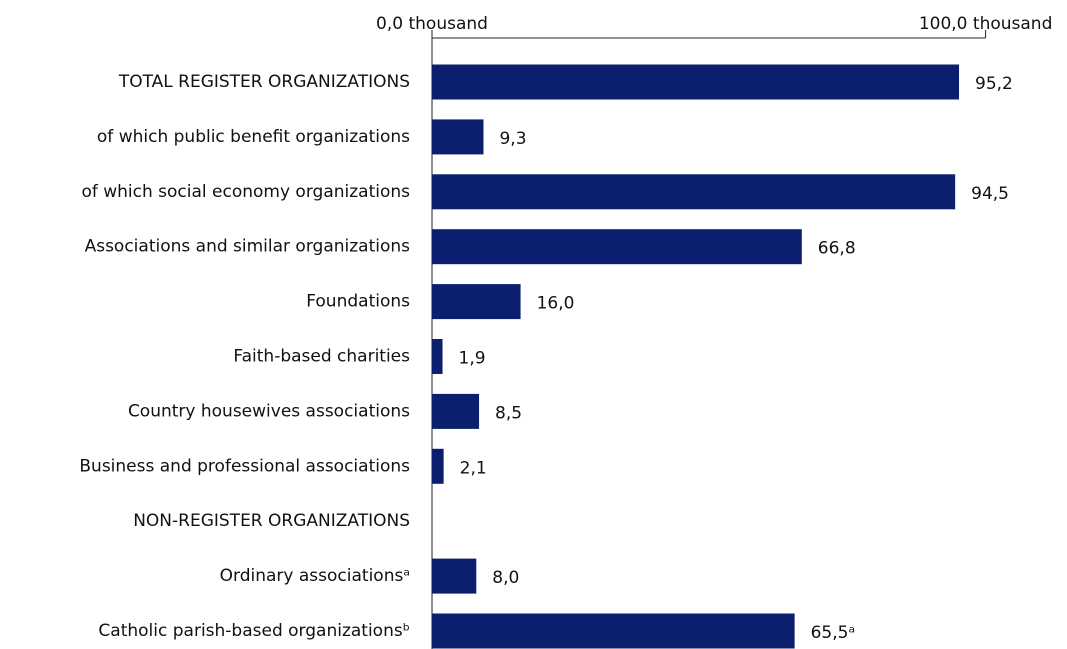 The width and height of the screenshot is (1067, 649). I want to click on data-label: 2,1, so click(473, 468).